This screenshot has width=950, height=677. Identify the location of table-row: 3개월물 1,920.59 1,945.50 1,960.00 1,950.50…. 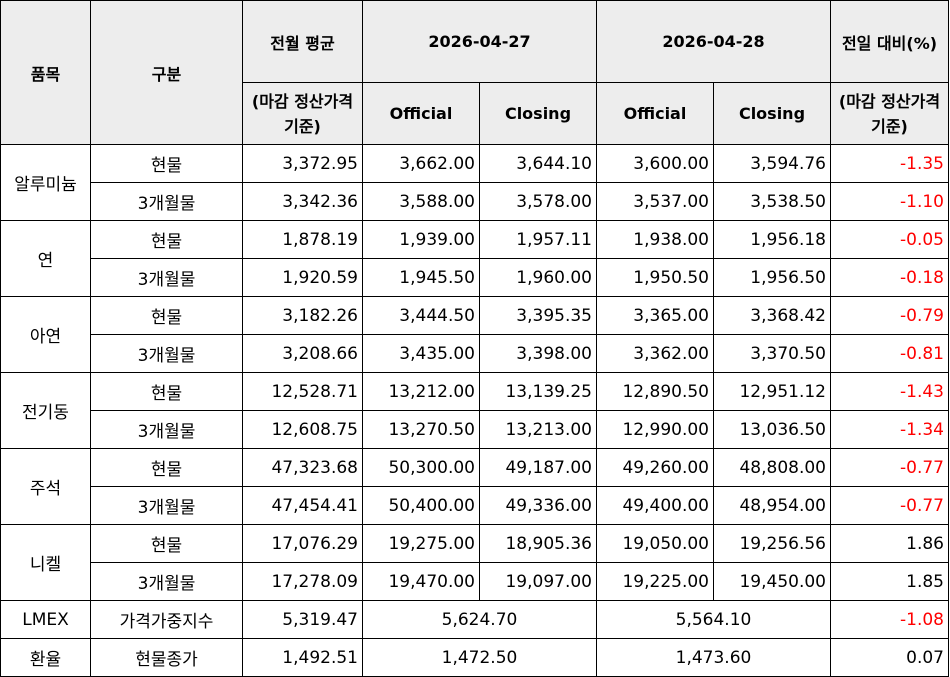
(475, 277).